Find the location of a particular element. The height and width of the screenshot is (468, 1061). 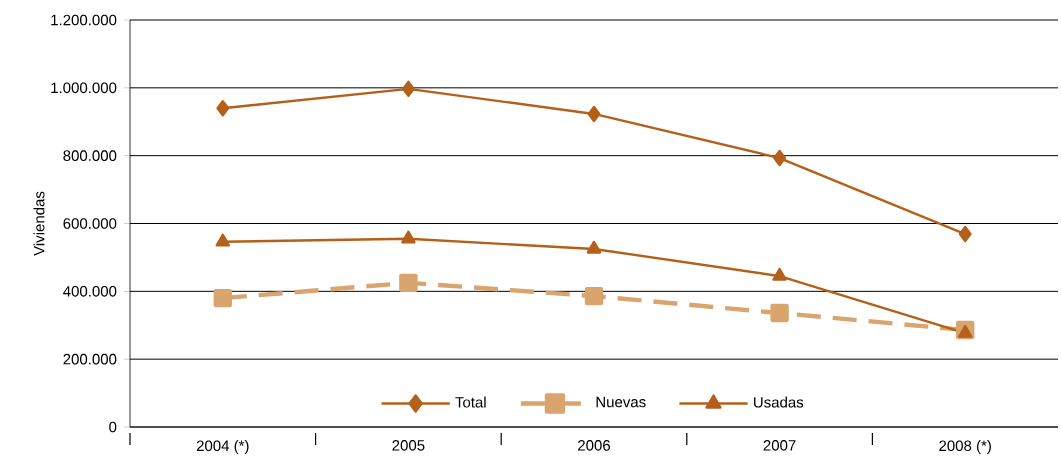

legend-label: Usadas is located at coordinates (779, 402).